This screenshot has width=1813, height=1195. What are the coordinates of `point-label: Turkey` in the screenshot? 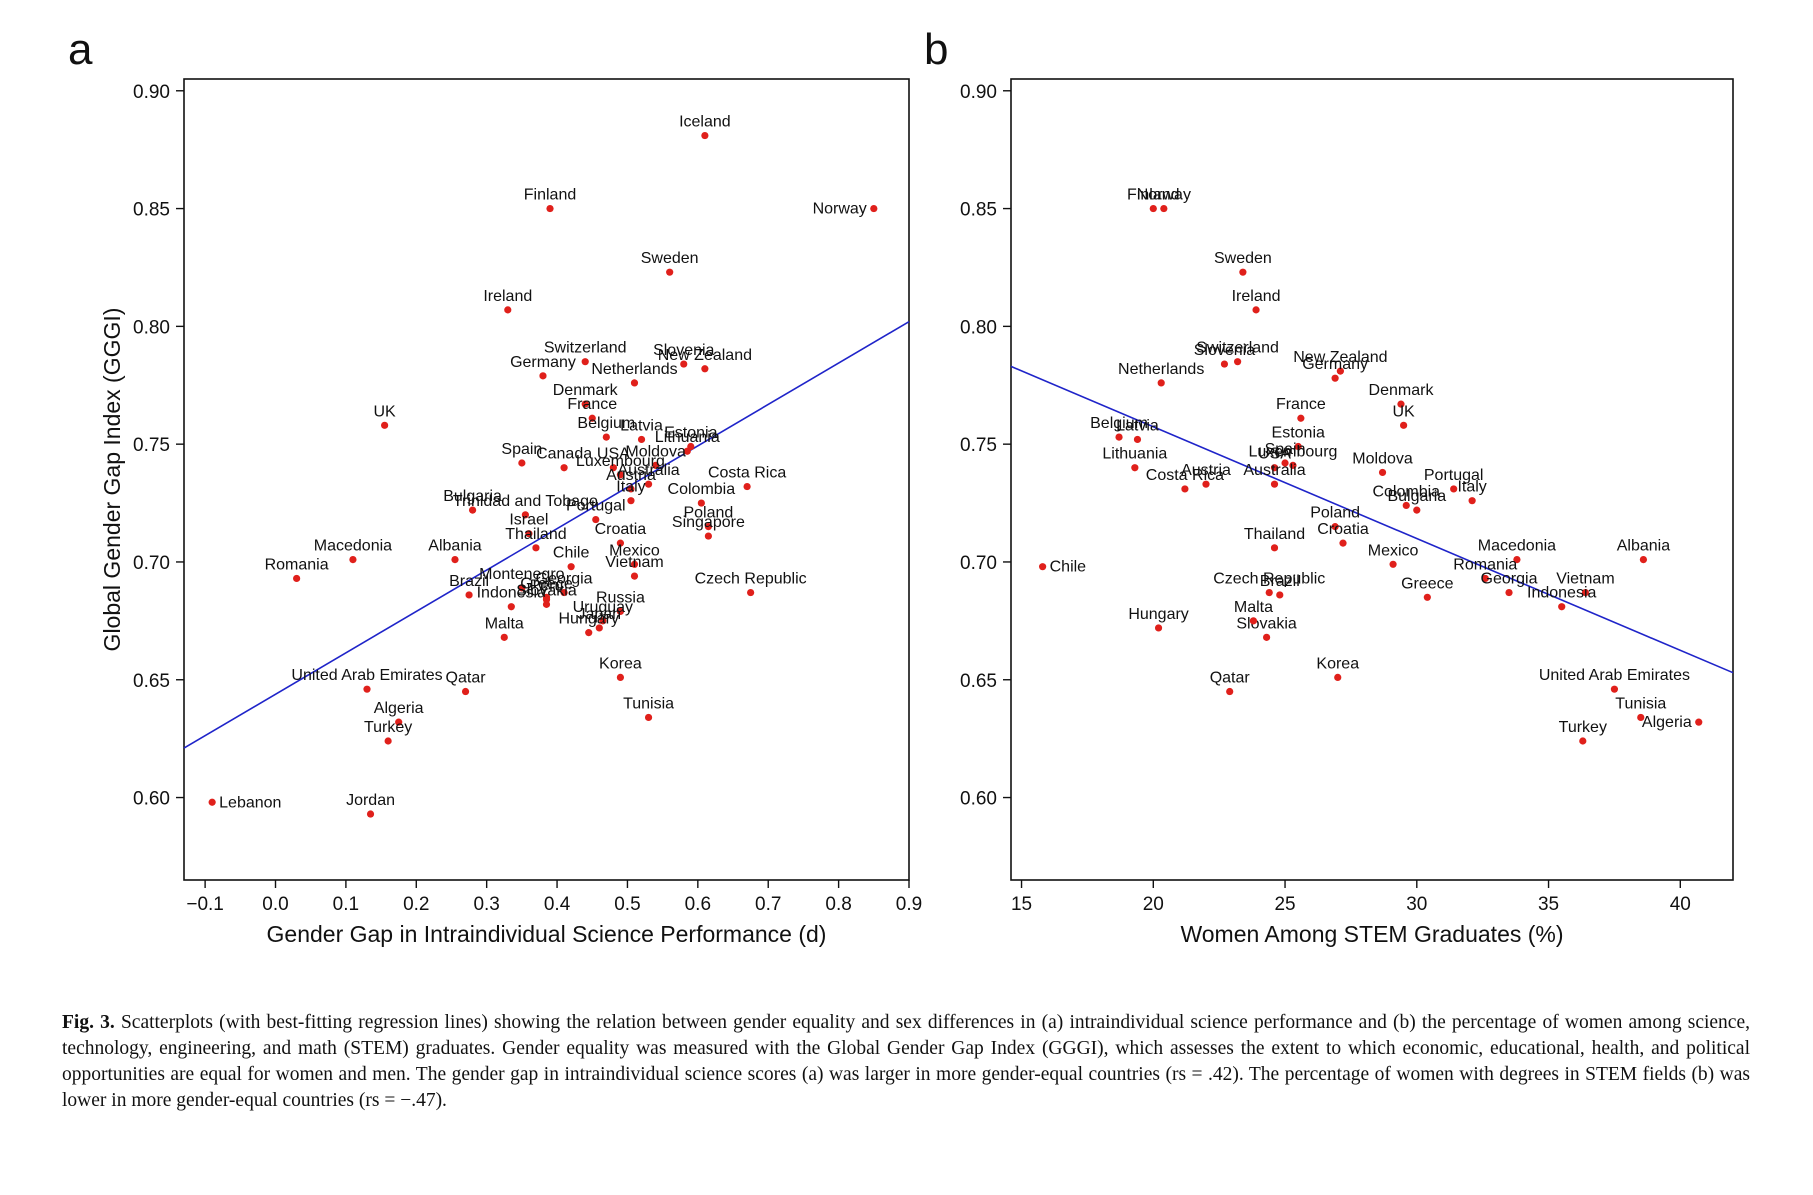 It's located at (388, 727).